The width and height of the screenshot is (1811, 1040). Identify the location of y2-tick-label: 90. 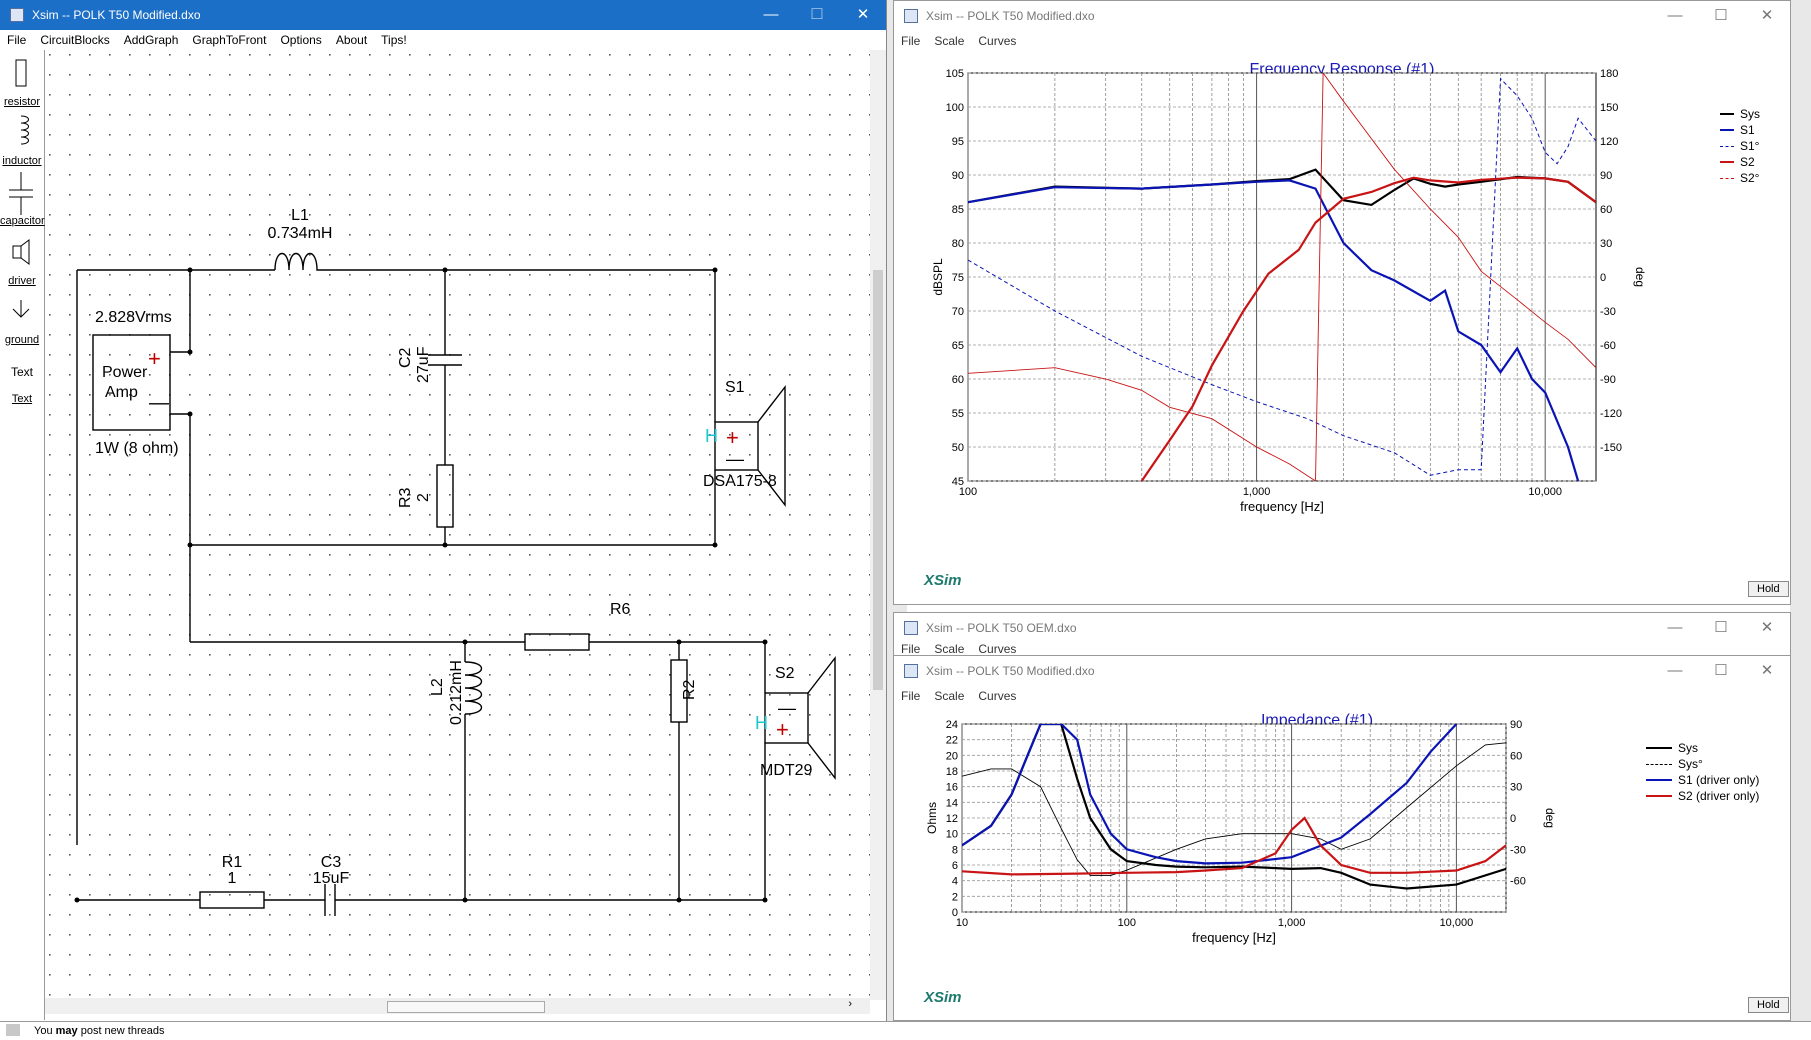
(1516, 725).